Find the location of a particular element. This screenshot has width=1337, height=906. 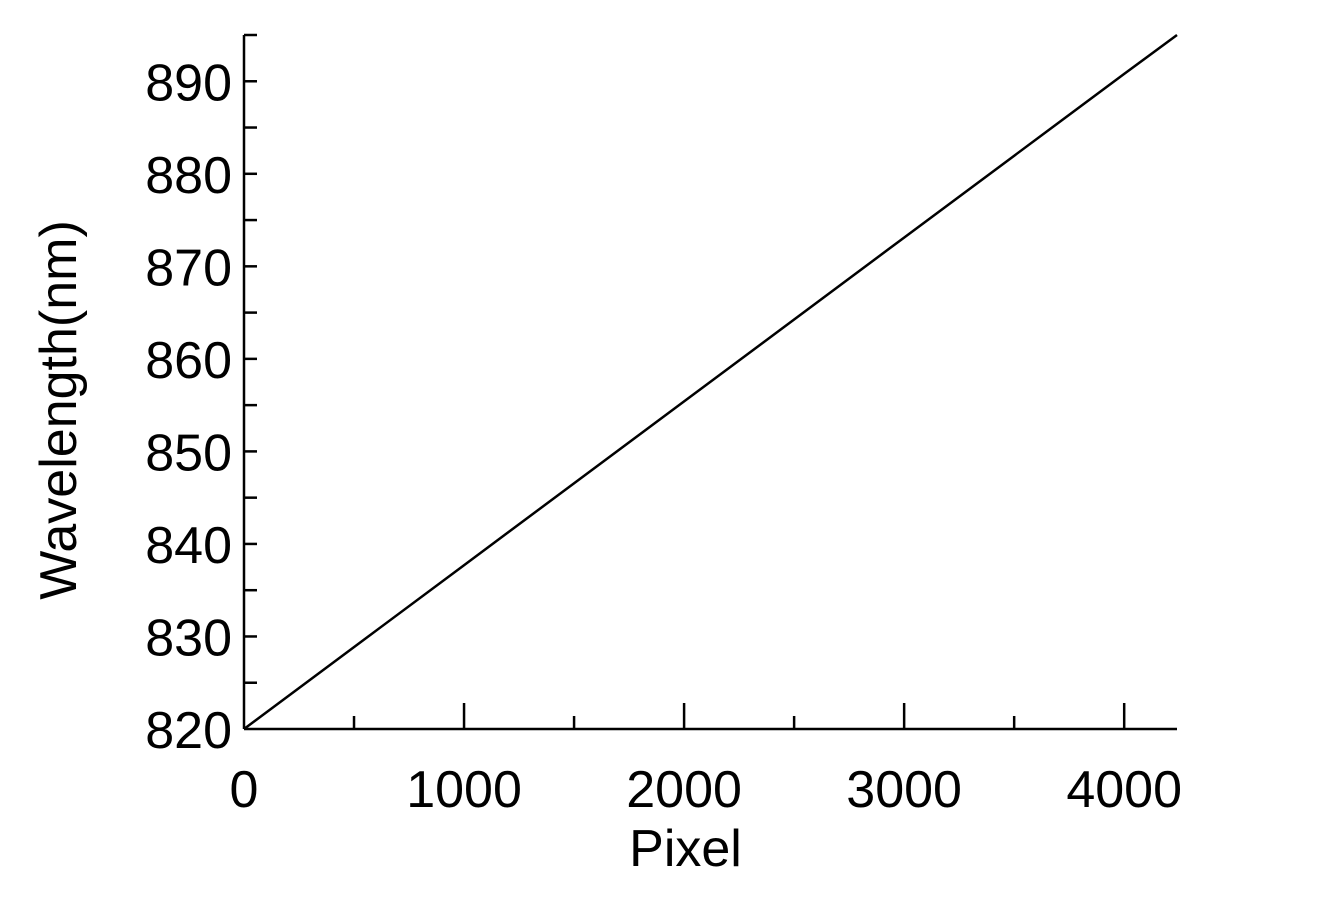

x-axis-title: Pixel is located at coordinates (685, 849).